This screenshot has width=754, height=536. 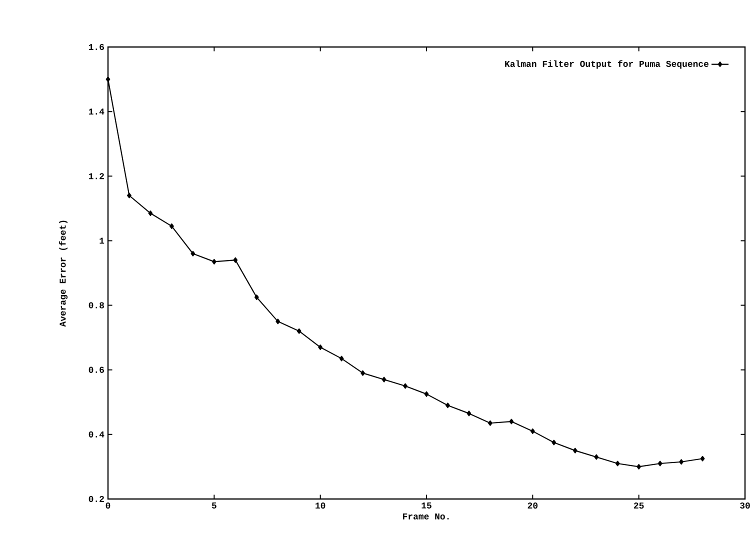 I want to click on x-tick-label: 25, so click(x=639, y=505).